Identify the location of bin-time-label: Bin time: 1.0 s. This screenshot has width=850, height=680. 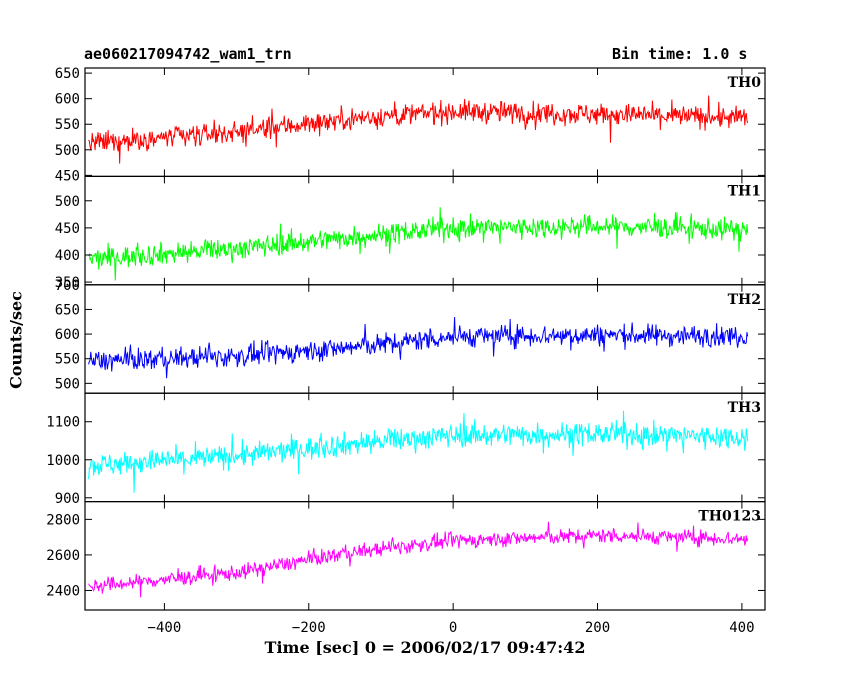
(680, 54).